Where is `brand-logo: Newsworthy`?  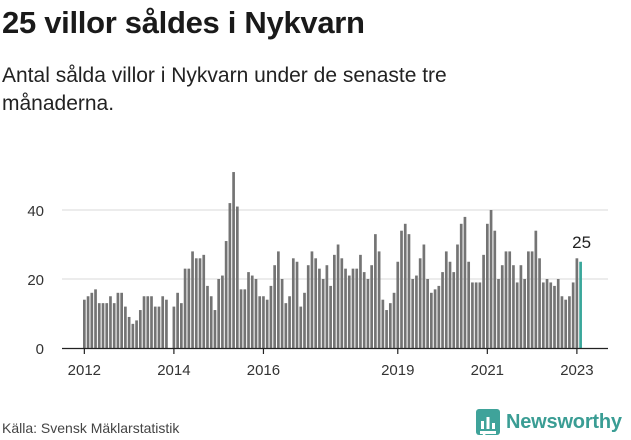
brand-logo: Newsworthy is located at coordinates (549, 422).